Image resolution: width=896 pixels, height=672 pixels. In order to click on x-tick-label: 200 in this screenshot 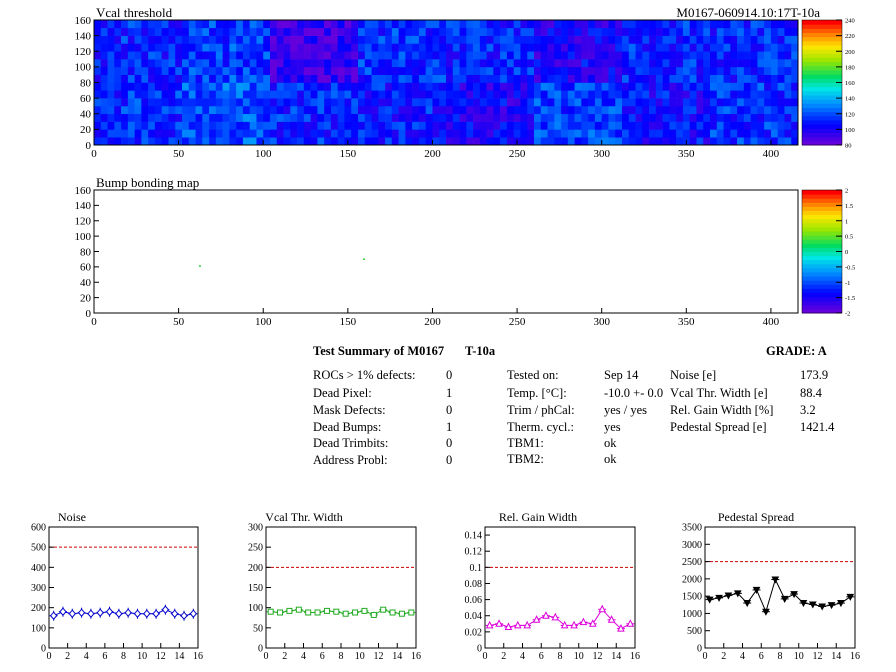, I will do `click(432, 154)`.